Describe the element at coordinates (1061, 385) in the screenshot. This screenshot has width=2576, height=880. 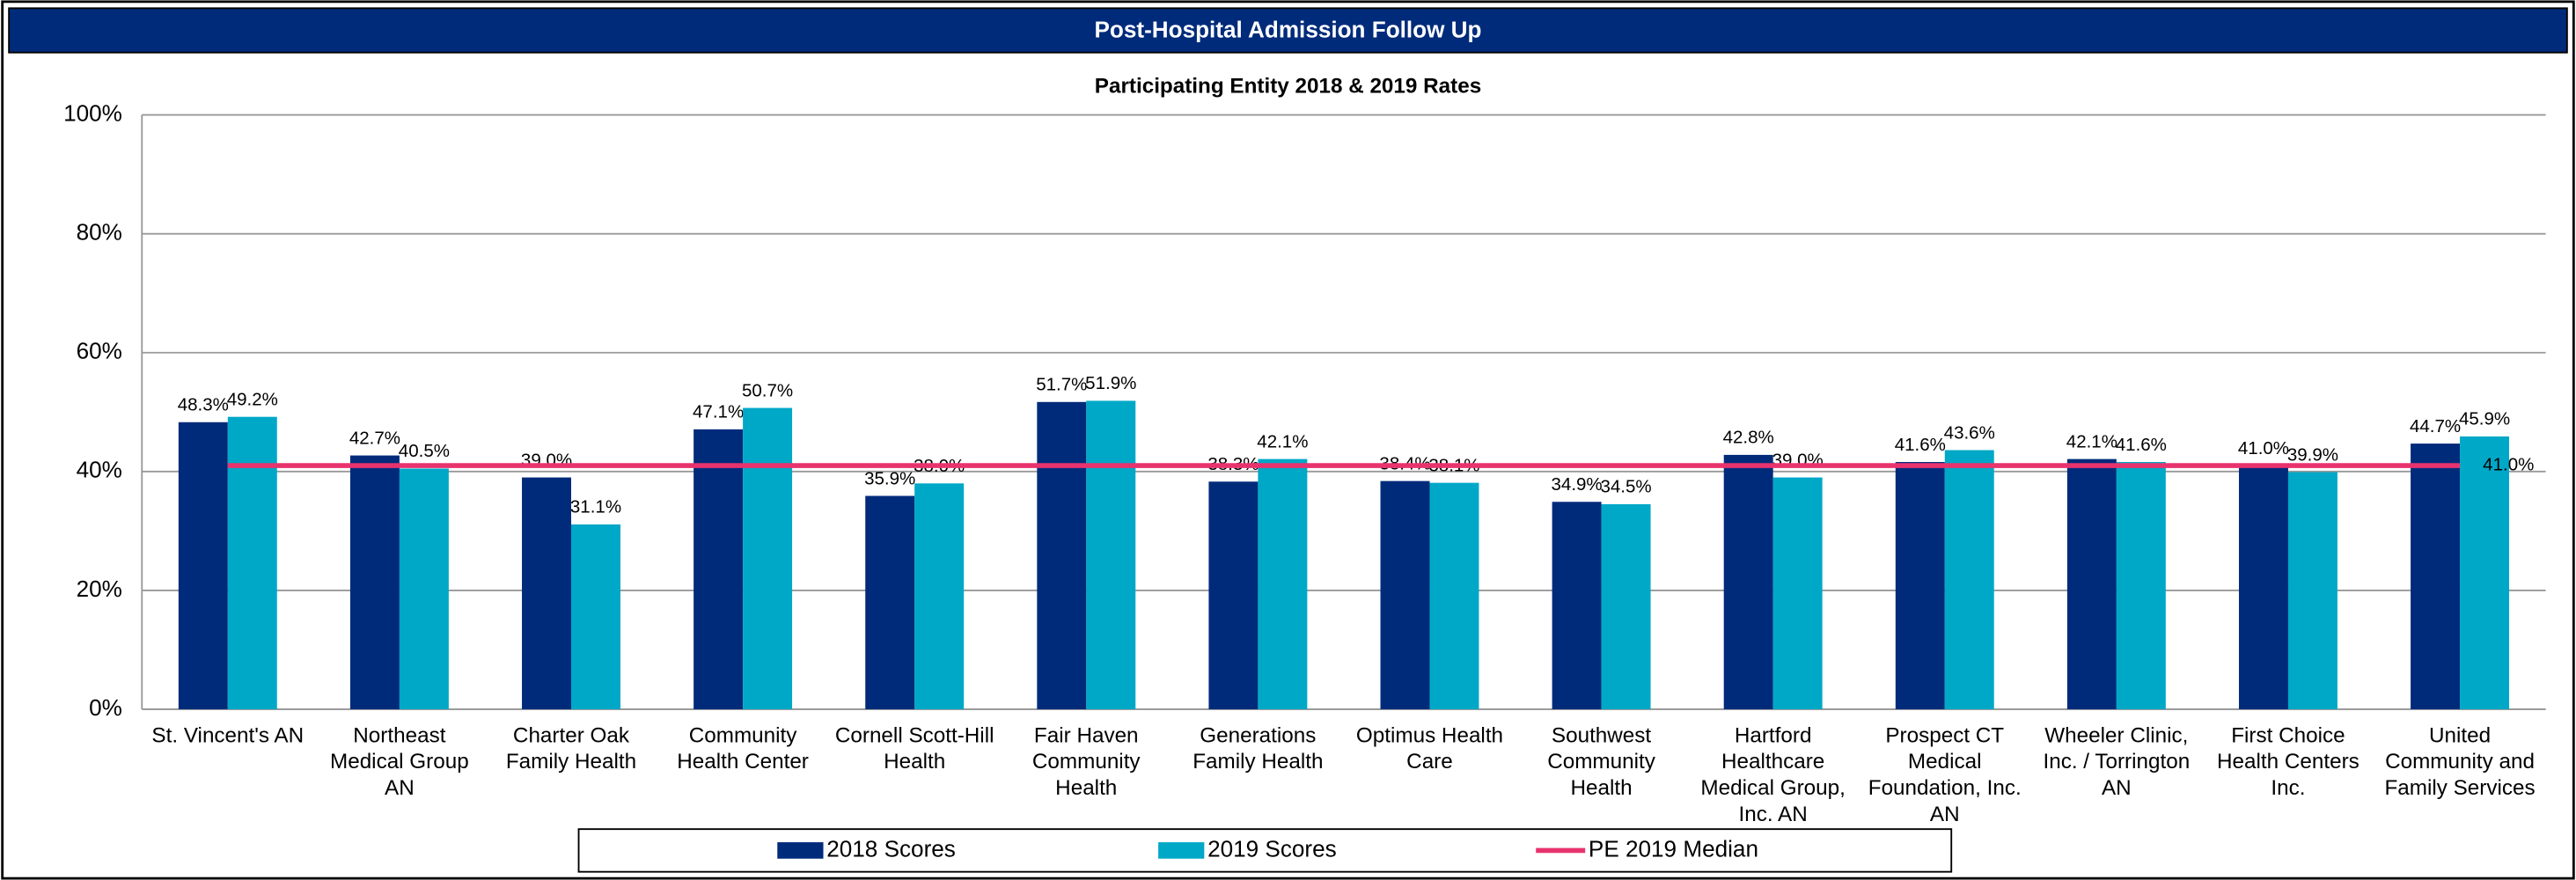
I see `value-label: 51.7%` at that location.